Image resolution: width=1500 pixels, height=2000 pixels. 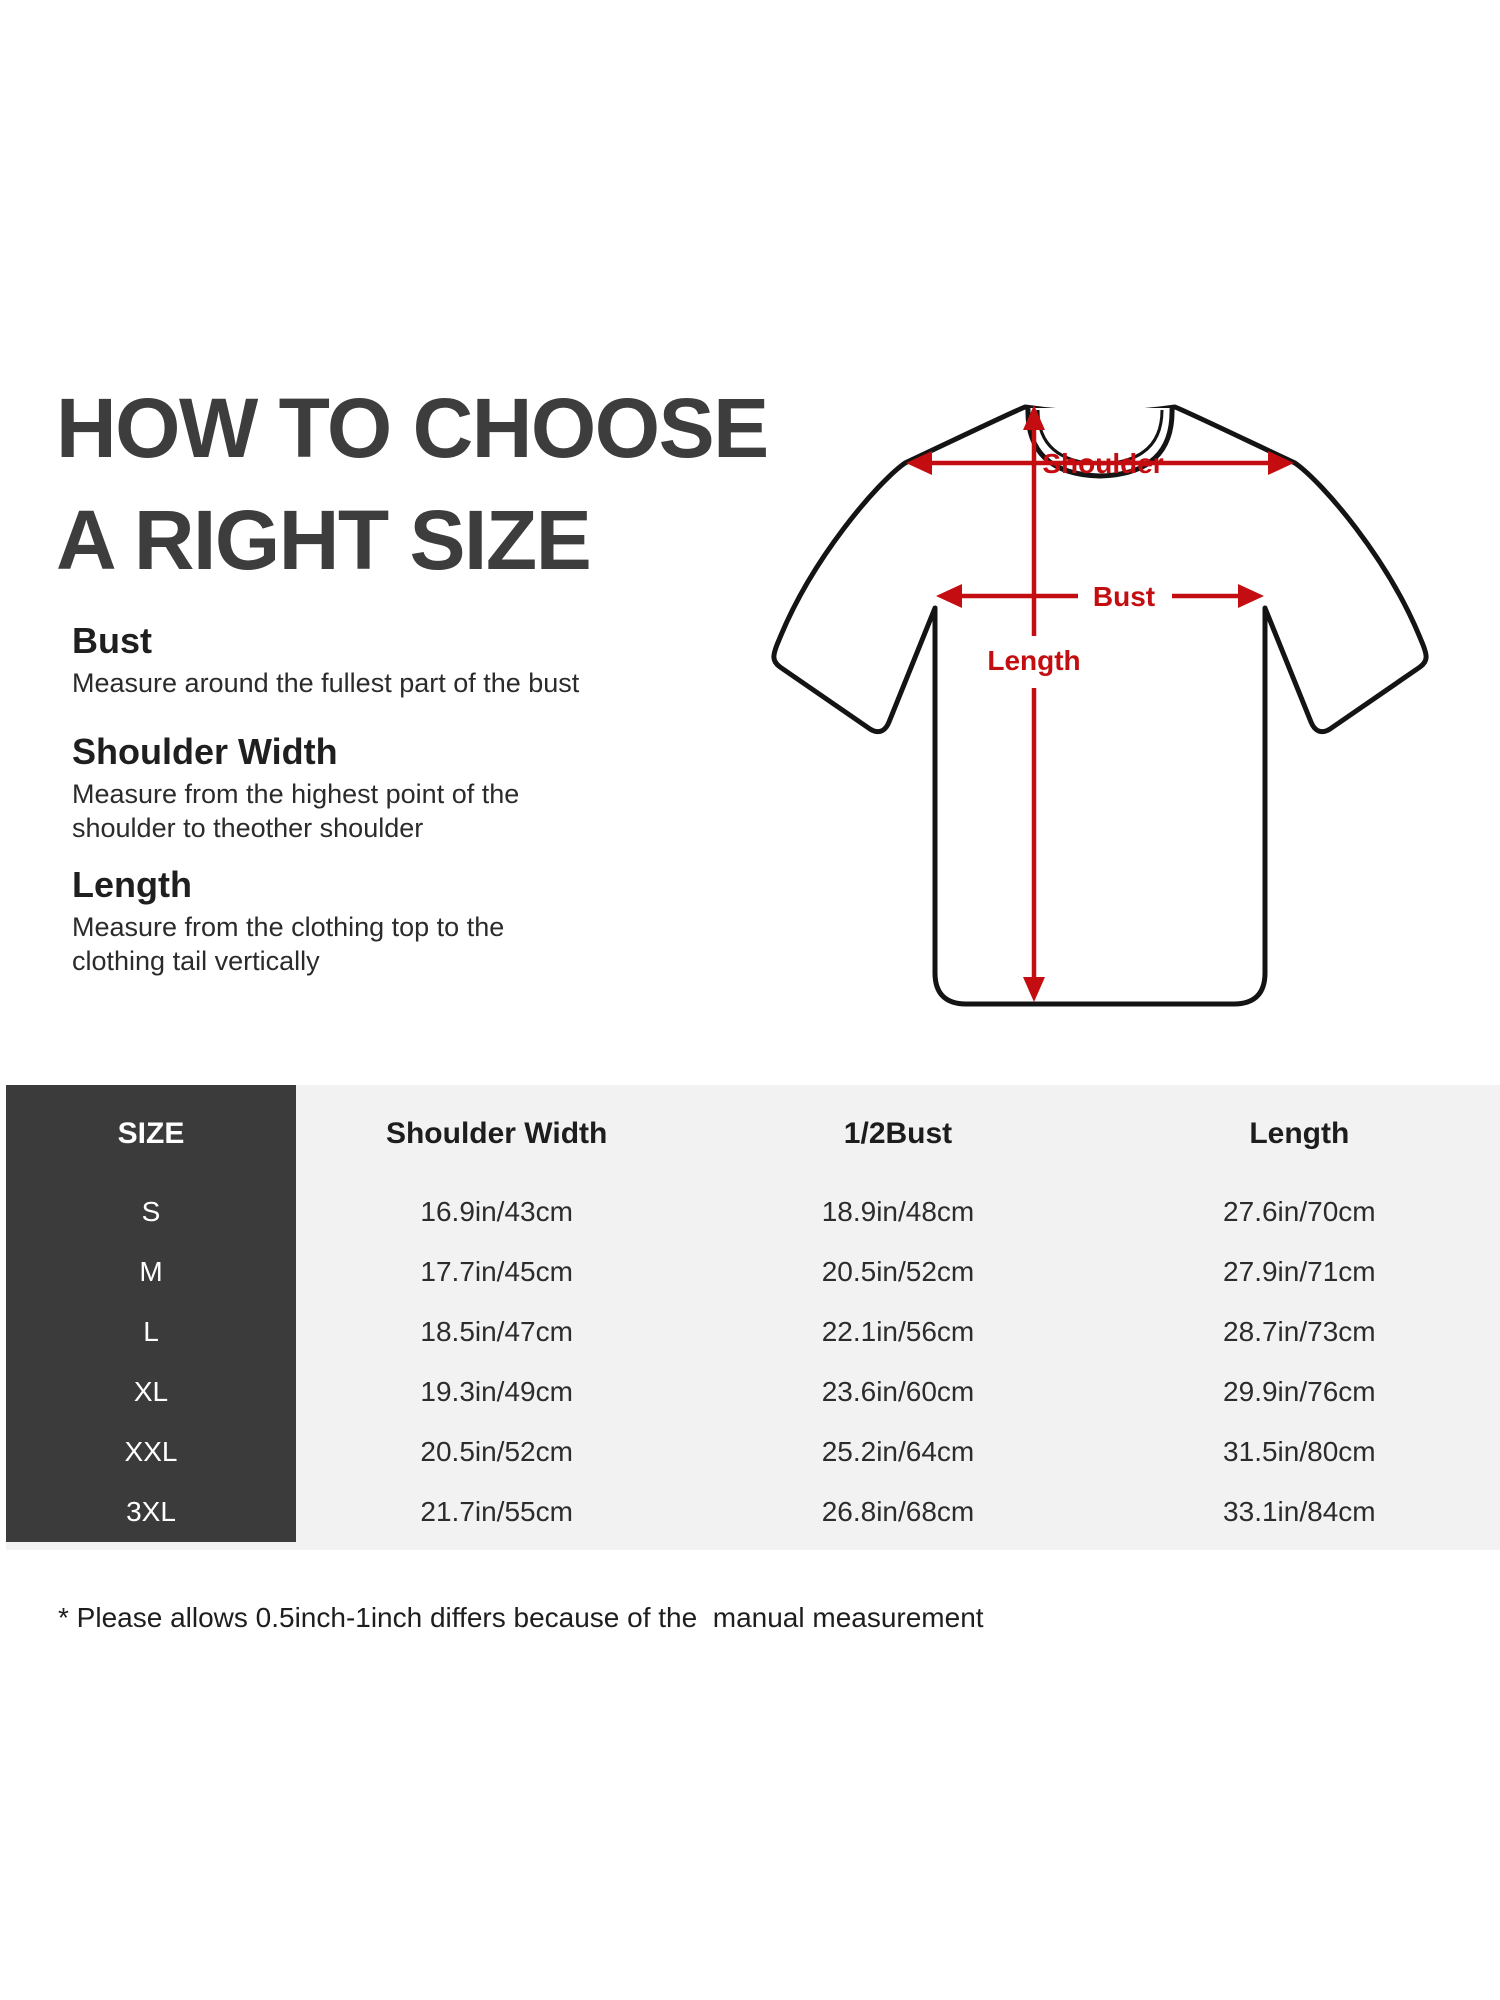 What do you see at coordinates (412, 484) in the screenshot?
I see `page-title: HOW TO CHOOSE A RIGHT SIZE` at bounding box center [412, 484].